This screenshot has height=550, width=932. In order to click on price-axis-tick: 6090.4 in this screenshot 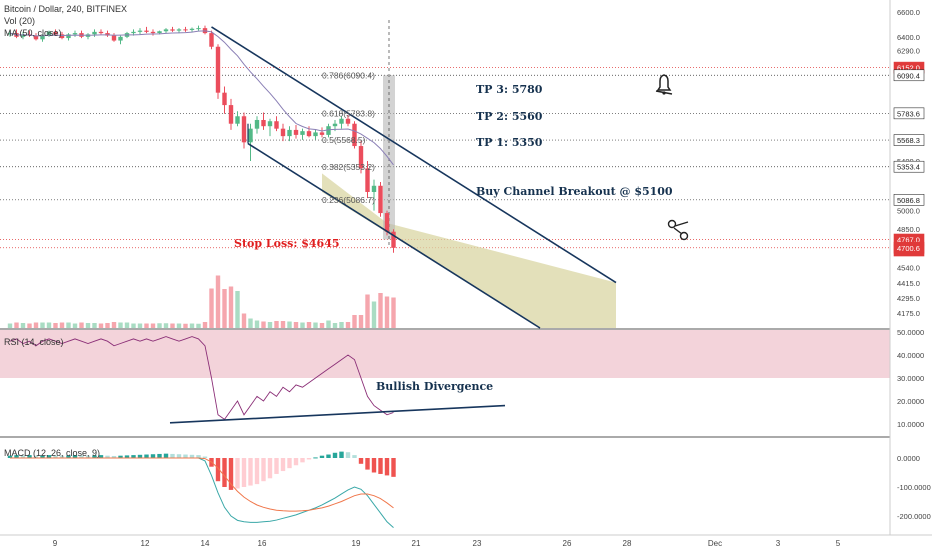, I will do `click(908, 75)`.